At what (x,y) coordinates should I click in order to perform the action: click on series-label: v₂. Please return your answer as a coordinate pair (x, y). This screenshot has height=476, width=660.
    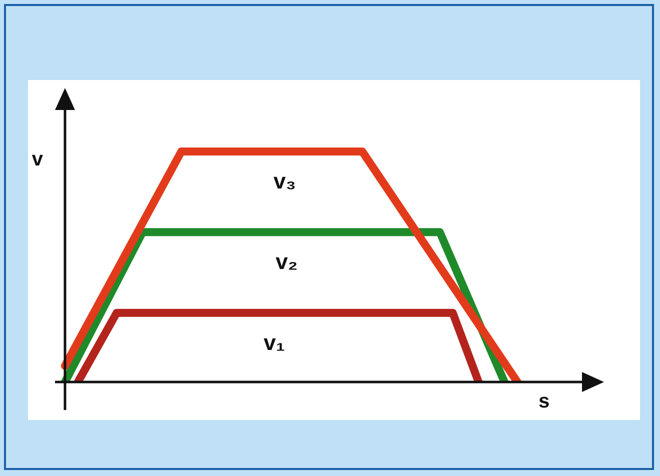
    Looking at the image, I should click on (287, 261).